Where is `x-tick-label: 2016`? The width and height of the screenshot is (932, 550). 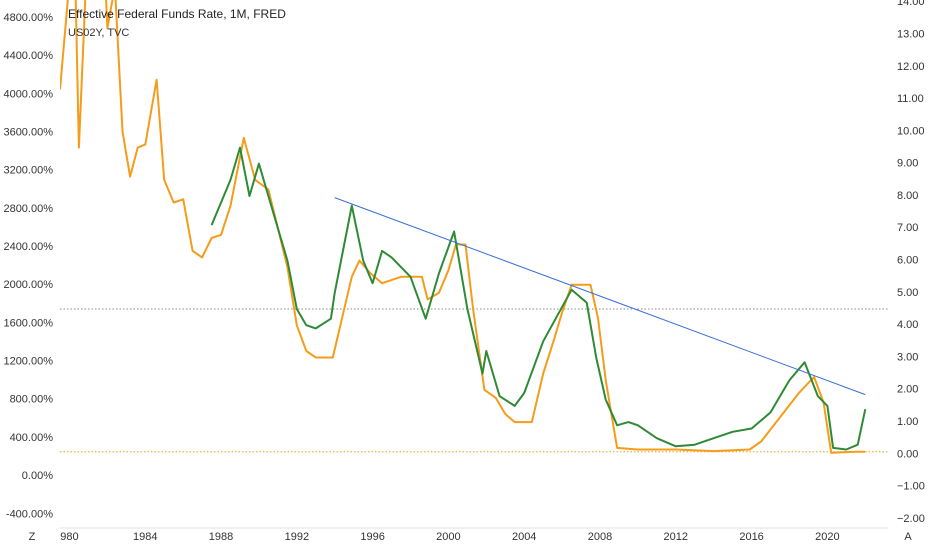
x-tick-label: 2016 is located at coordinates (751, 537).